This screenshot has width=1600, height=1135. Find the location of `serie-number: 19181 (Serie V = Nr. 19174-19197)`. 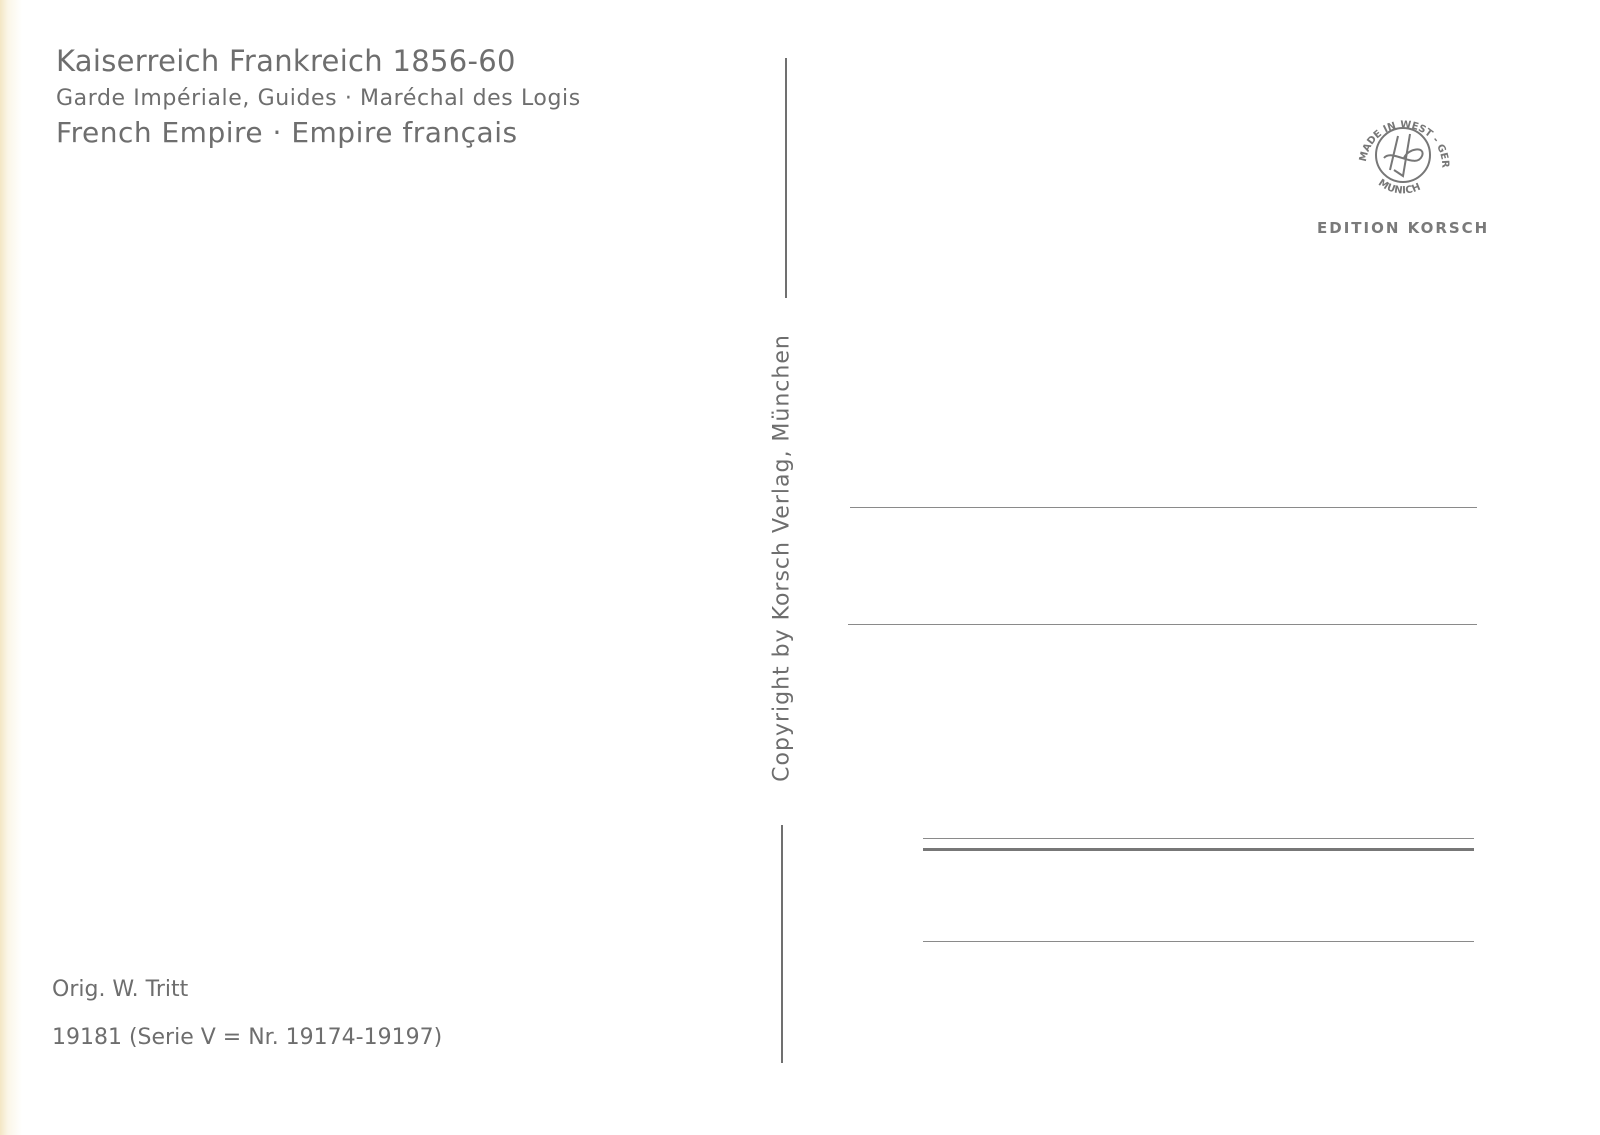

serie-number: 19181 (Serie V = Nr. 19174-19197) is located at coordinates (247, 1037).